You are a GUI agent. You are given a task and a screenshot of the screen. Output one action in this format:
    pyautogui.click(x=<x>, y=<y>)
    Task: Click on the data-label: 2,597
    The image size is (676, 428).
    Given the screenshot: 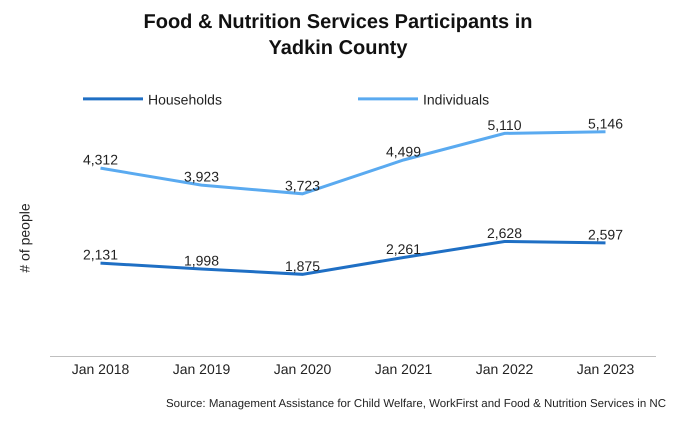 What is the action you would take?
    pyautogui.click(x=606, y=234)
    